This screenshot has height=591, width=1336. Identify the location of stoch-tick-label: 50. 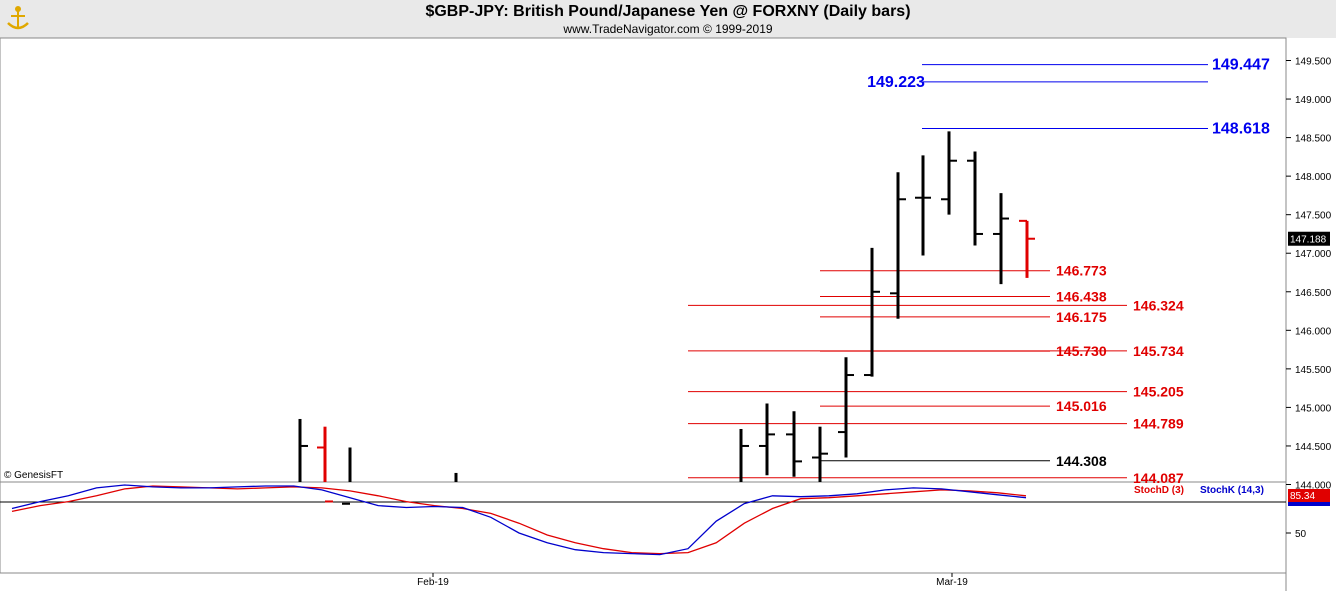
(1301, 534).